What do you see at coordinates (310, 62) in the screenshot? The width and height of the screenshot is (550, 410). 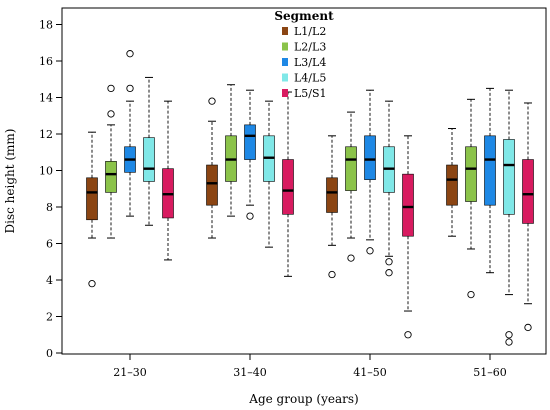 I see `legend-label: L3/L4` at bounding box center [310, 62].